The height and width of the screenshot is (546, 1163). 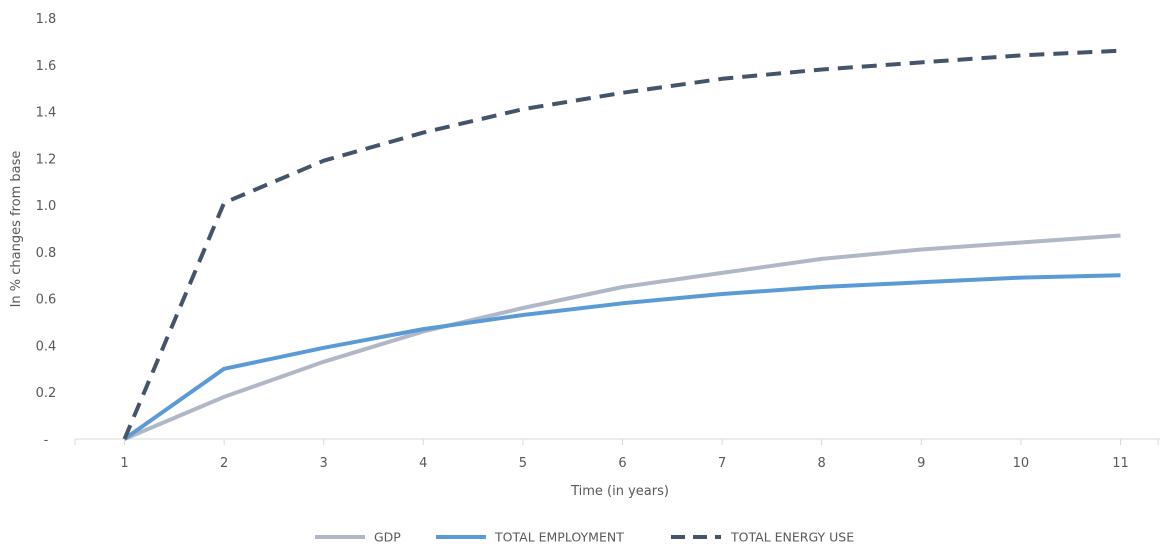 What do you see at coordinates (622, 463) in the screenshot?
I see `x-tick-label: 6` at bounding box center [622, 463].